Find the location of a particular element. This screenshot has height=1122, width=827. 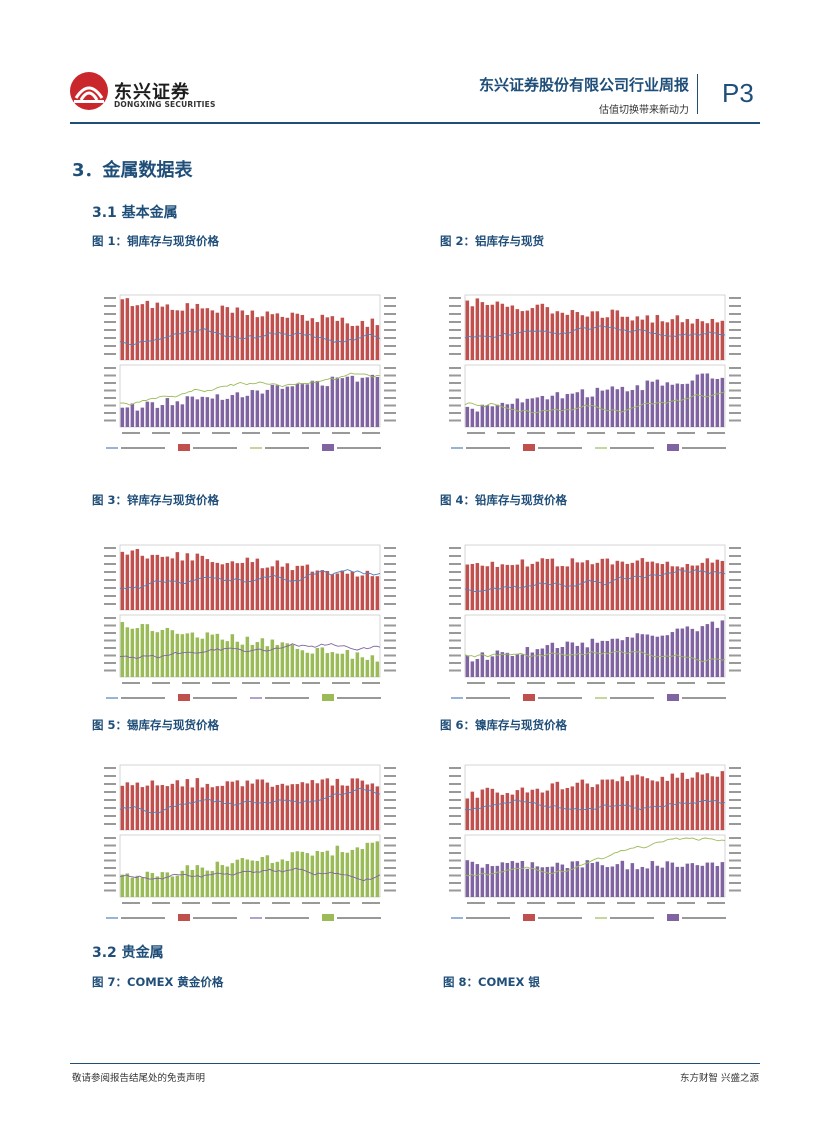

legend-swatch is located at coordinates (529, 697).